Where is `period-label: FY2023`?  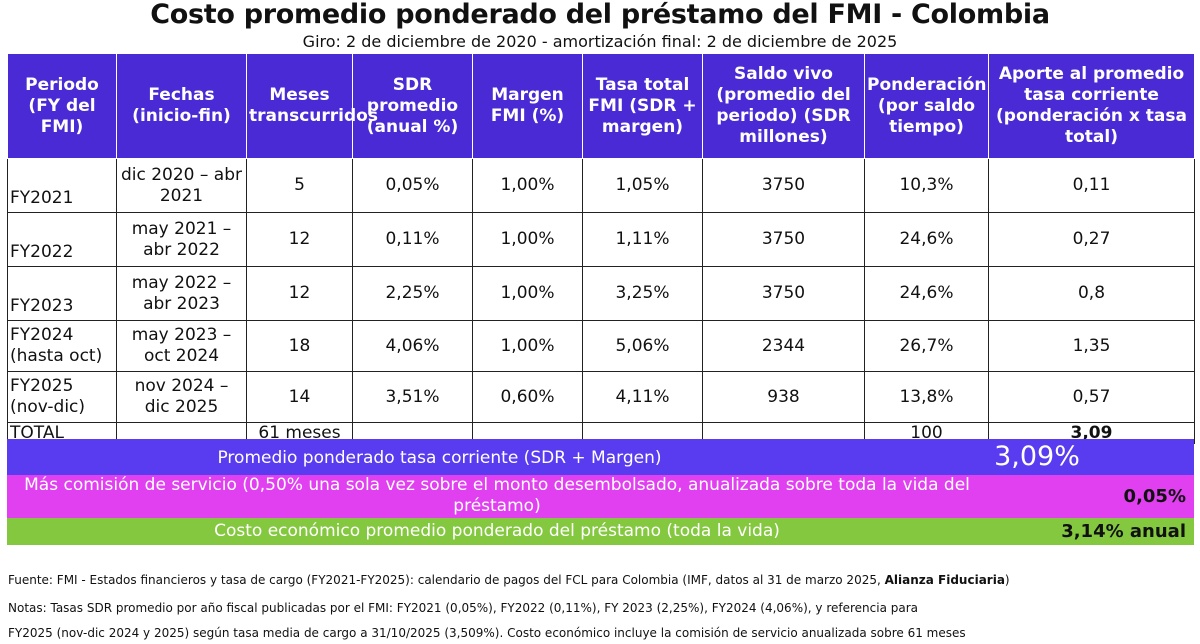
period-label: FY2023 is located at coordinates (42, 306).